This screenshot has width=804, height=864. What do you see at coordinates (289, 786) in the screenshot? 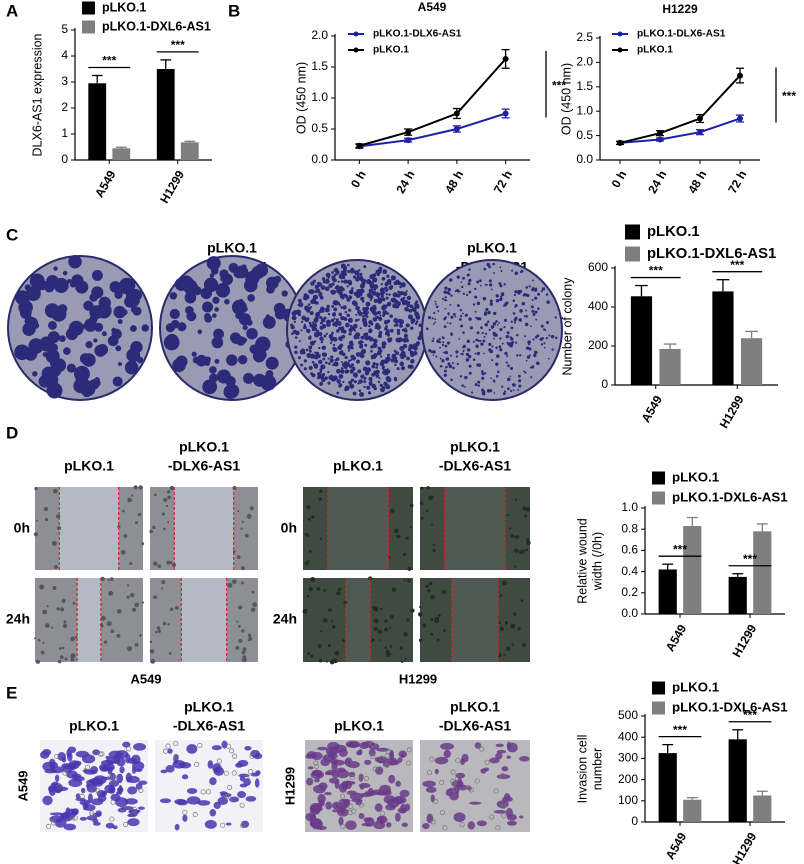
I see `cell-line-label: H1299` at bounding box center [289, 786].